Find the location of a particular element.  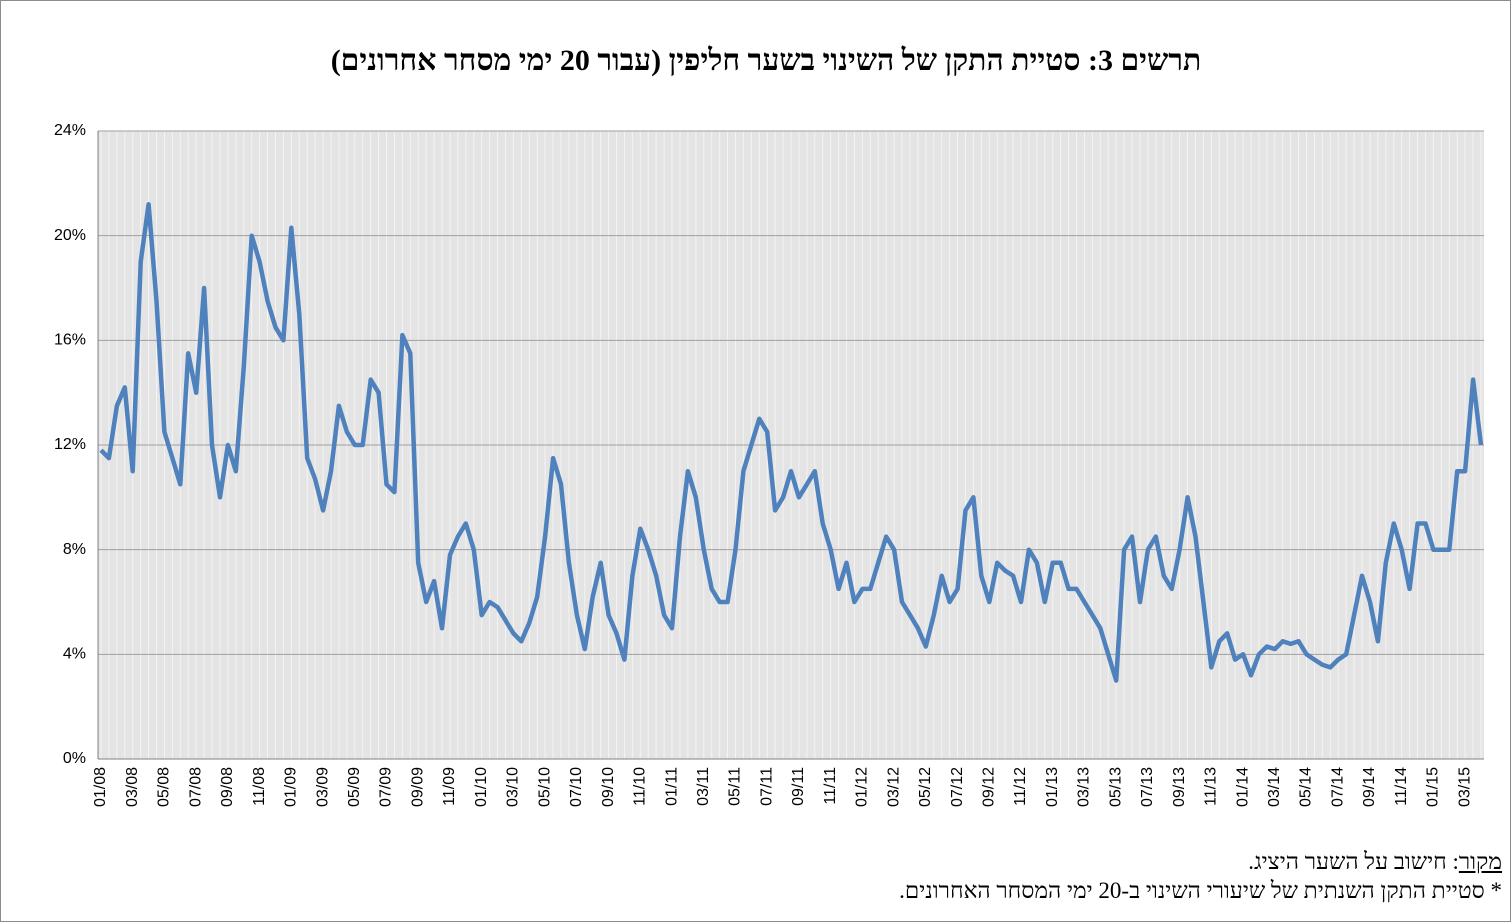

x-tick-label: 07/10 is located at coordinates (576, 787).